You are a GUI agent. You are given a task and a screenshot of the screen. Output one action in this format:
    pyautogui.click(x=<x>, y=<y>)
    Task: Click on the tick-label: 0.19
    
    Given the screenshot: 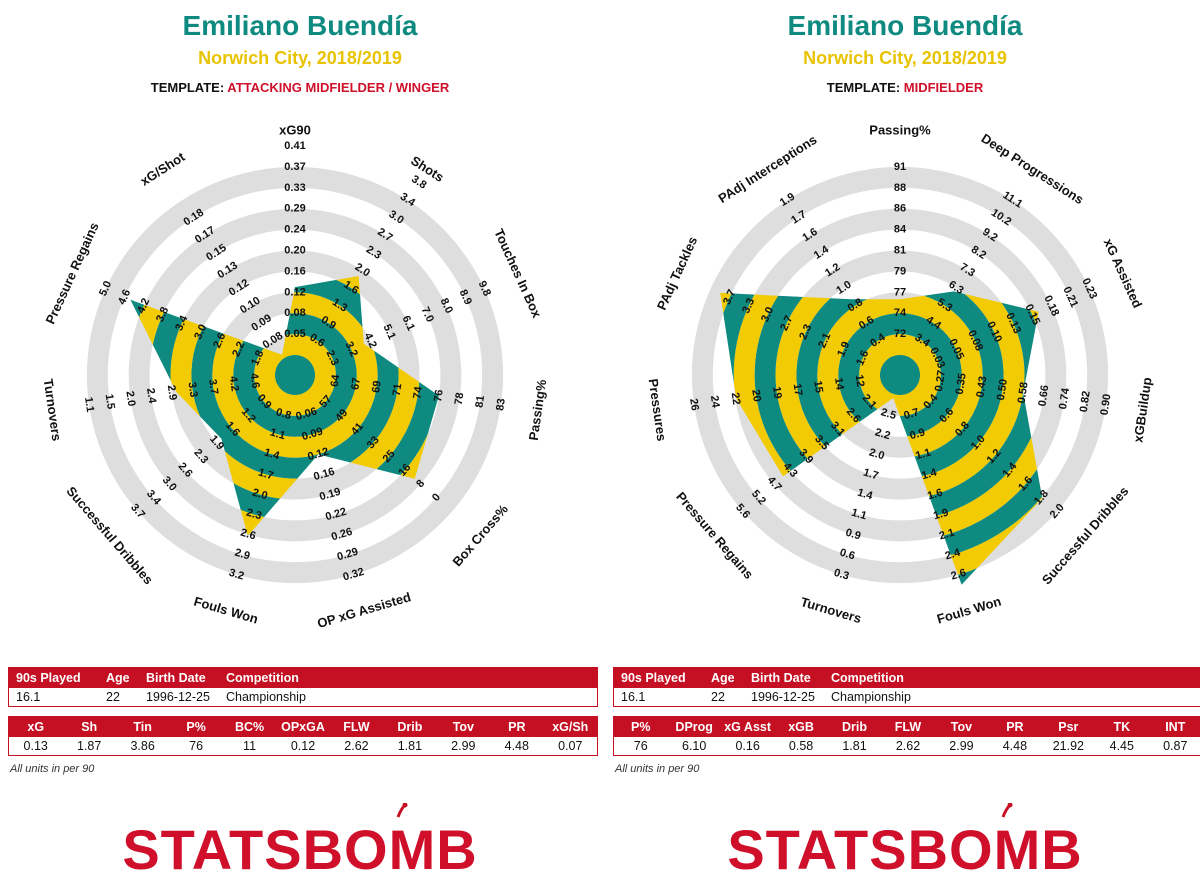 What is the action you would take?
    pyautogui.click(x=330, y=495)
    